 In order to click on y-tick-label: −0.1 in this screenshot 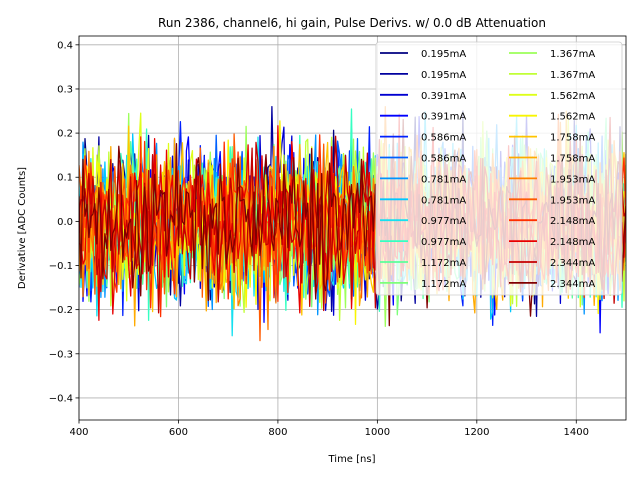, I will do `click(61, 266)`.